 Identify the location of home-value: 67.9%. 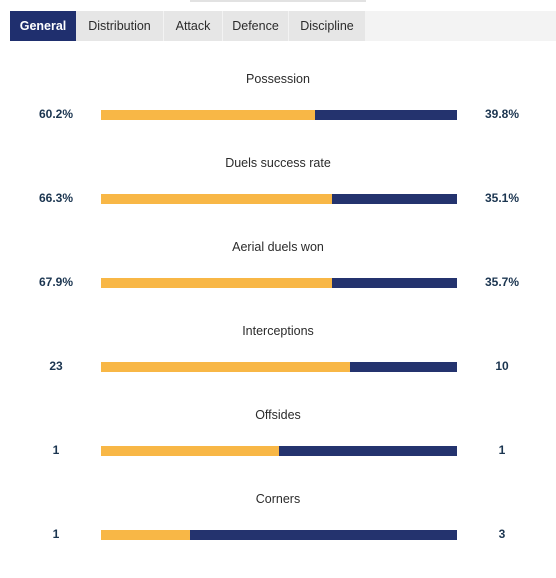
(56, 282).